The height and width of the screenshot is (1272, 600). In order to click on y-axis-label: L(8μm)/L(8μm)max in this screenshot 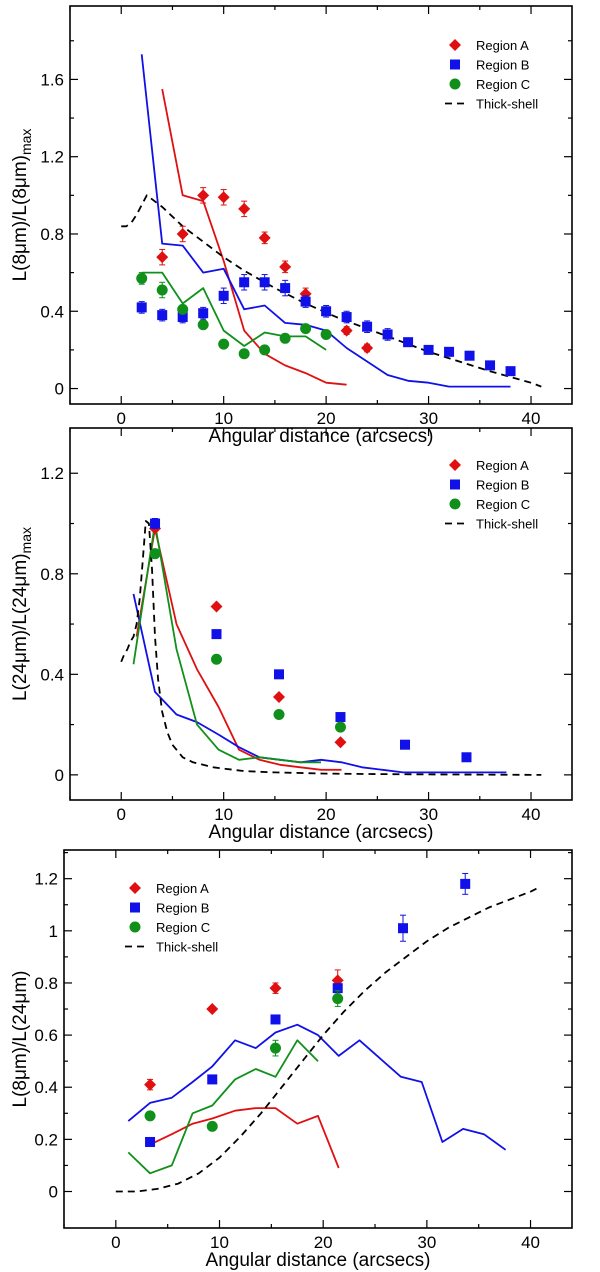, I will do `click(22, 205)`.